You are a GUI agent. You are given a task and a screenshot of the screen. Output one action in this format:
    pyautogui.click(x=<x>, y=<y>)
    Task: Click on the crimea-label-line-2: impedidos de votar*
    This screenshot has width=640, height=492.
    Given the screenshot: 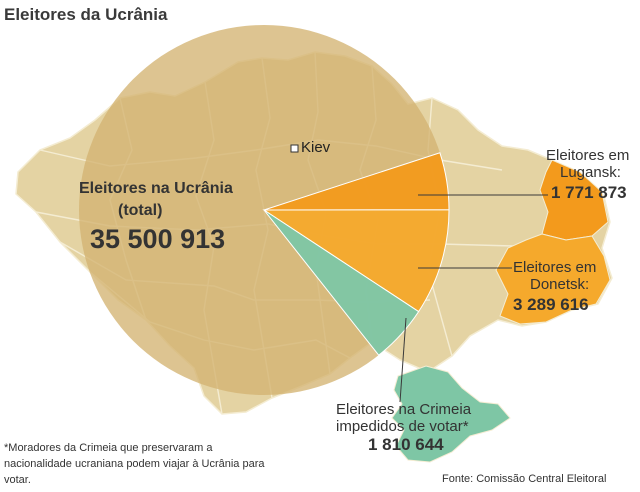 What is the action you would take?
    pyautogui.click(x=402, y=426)
    